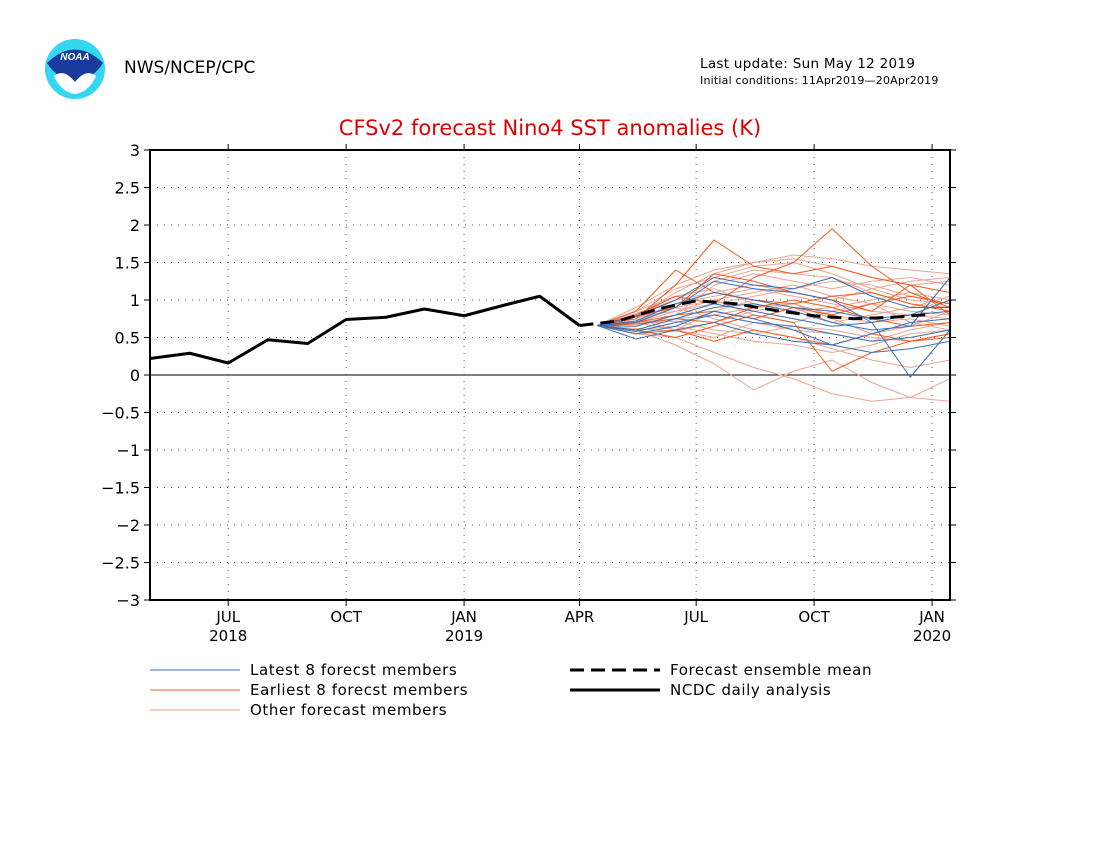 Image resolution: width=1100 pixels, height=850 pixels. What do you see at coordinates (750, 690) in the screenshot?
I see `legend-label-analysis: NCDC daily analysis` at bounding box center [750, 690].